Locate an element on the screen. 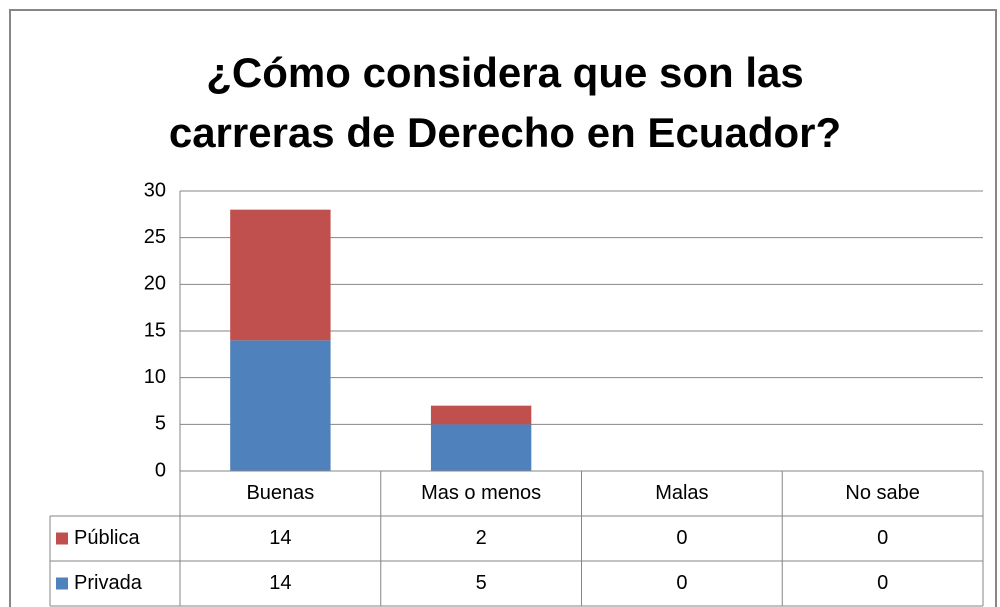  y-tick-label: 20 is located at coordinates (155, 284).